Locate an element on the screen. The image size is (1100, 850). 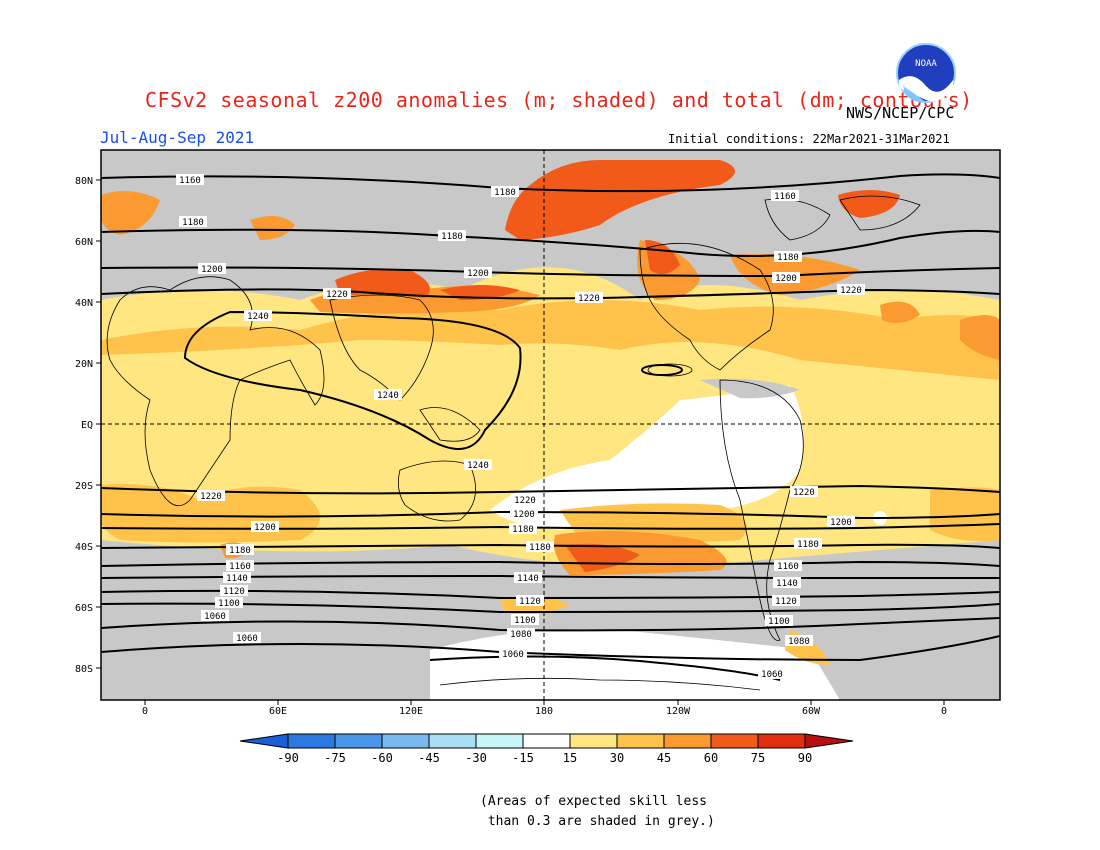
lon-label: 120E is located at coordinates (411, 711).